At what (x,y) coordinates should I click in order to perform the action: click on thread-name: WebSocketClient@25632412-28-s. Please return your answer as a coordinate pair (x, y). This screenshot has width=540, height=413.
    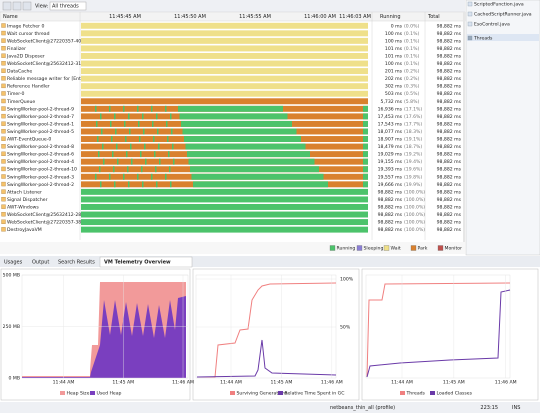
    Looking at the image, I should click on (46, 215).